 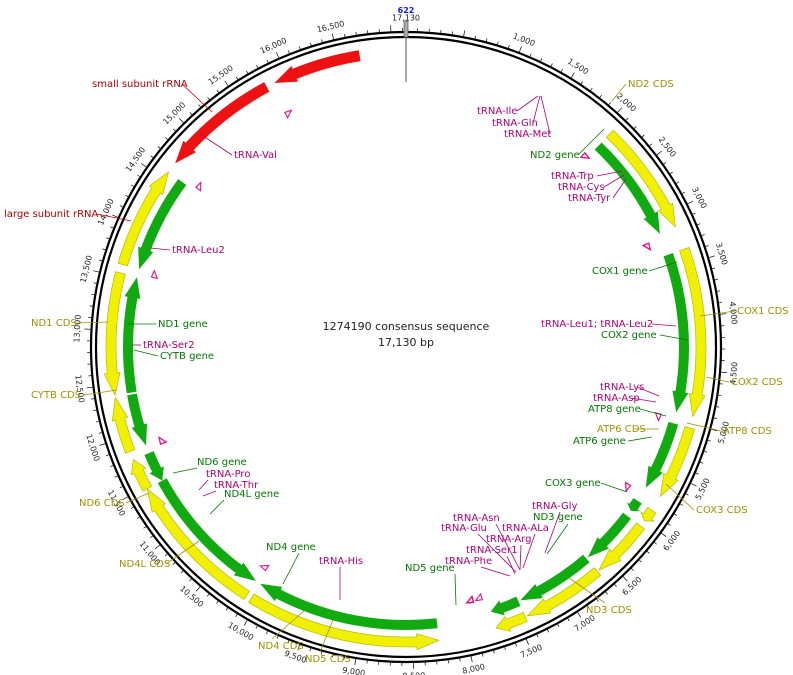 What do you see at coordinates (476, 518) in the screenshot?
I see `trna-asn-label: tRNA-Asn` at bounding box center [476, 518].